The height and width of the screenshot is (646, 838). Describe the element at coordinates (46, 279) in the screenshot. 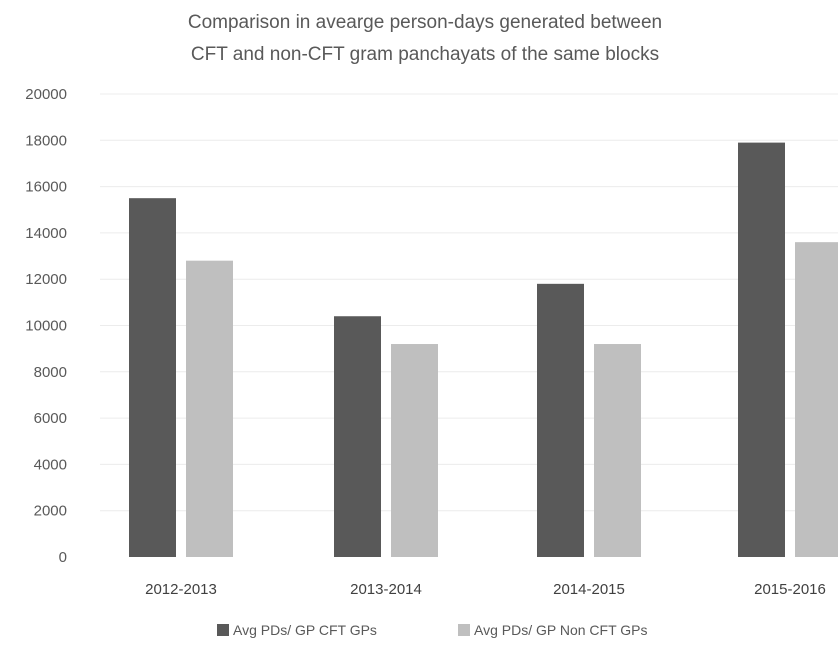

I see `y-tick-label: 12000` at that location.